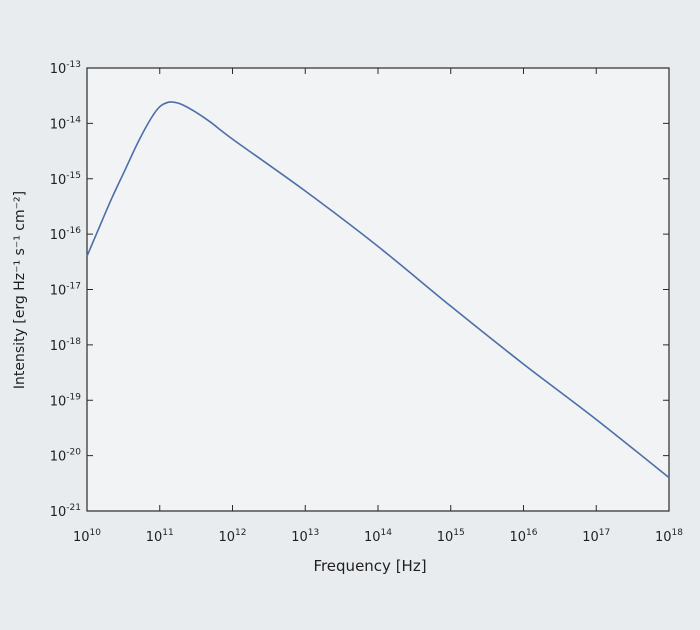  I want to click on x-tick-exponent: 13, so click(313, 533).